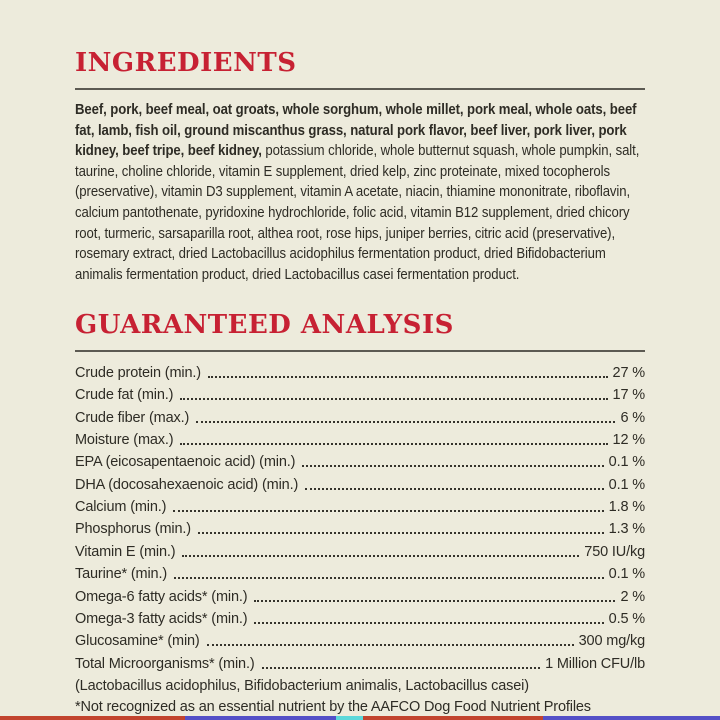 Image resolution: width=720 pixels, height=720 pixels. What do you see at coordinates (360, 594) in the screenshot?
I see `analysis-row: Omega-6 fatty acids* (min.) 2 %` at bounding box center [360, 594].